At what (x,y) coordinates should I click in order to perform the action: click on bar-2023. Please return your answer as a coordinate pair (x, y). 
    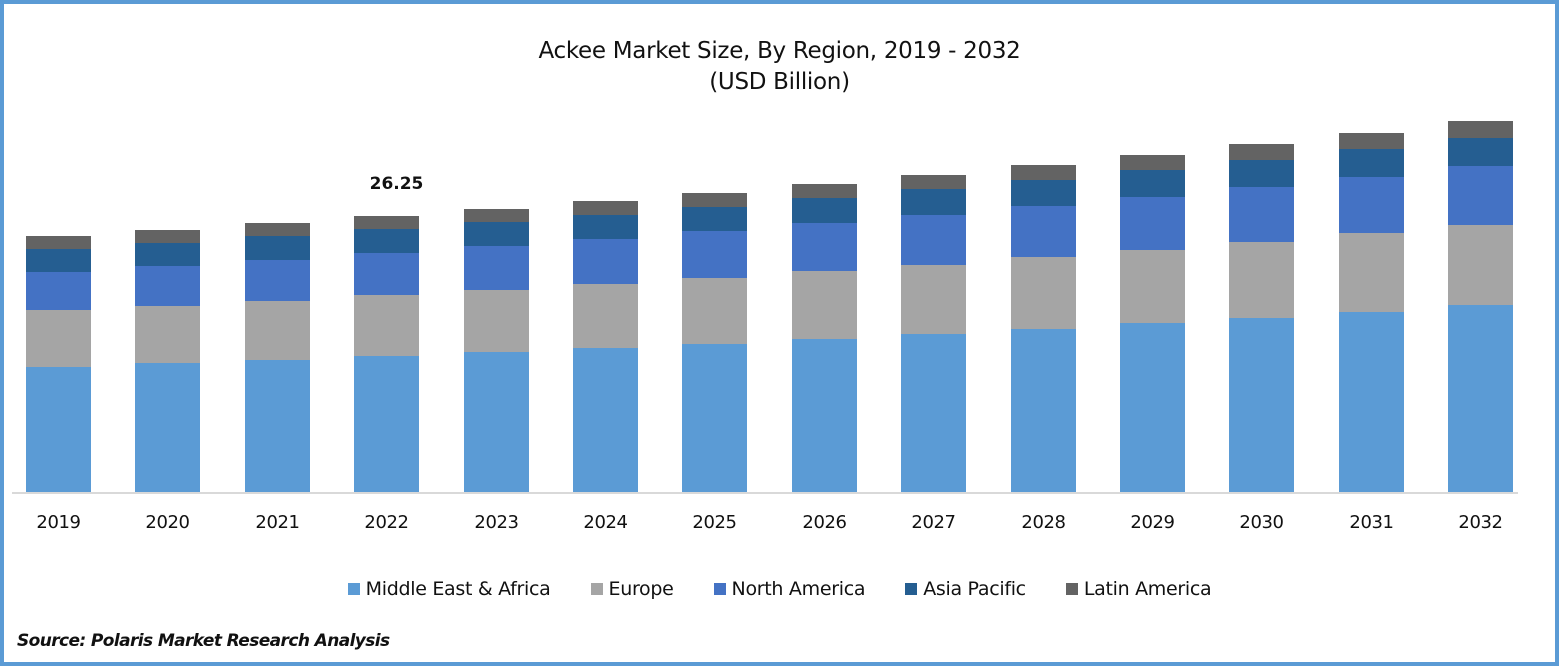
    Looking at the image, I should click on (496, 350).